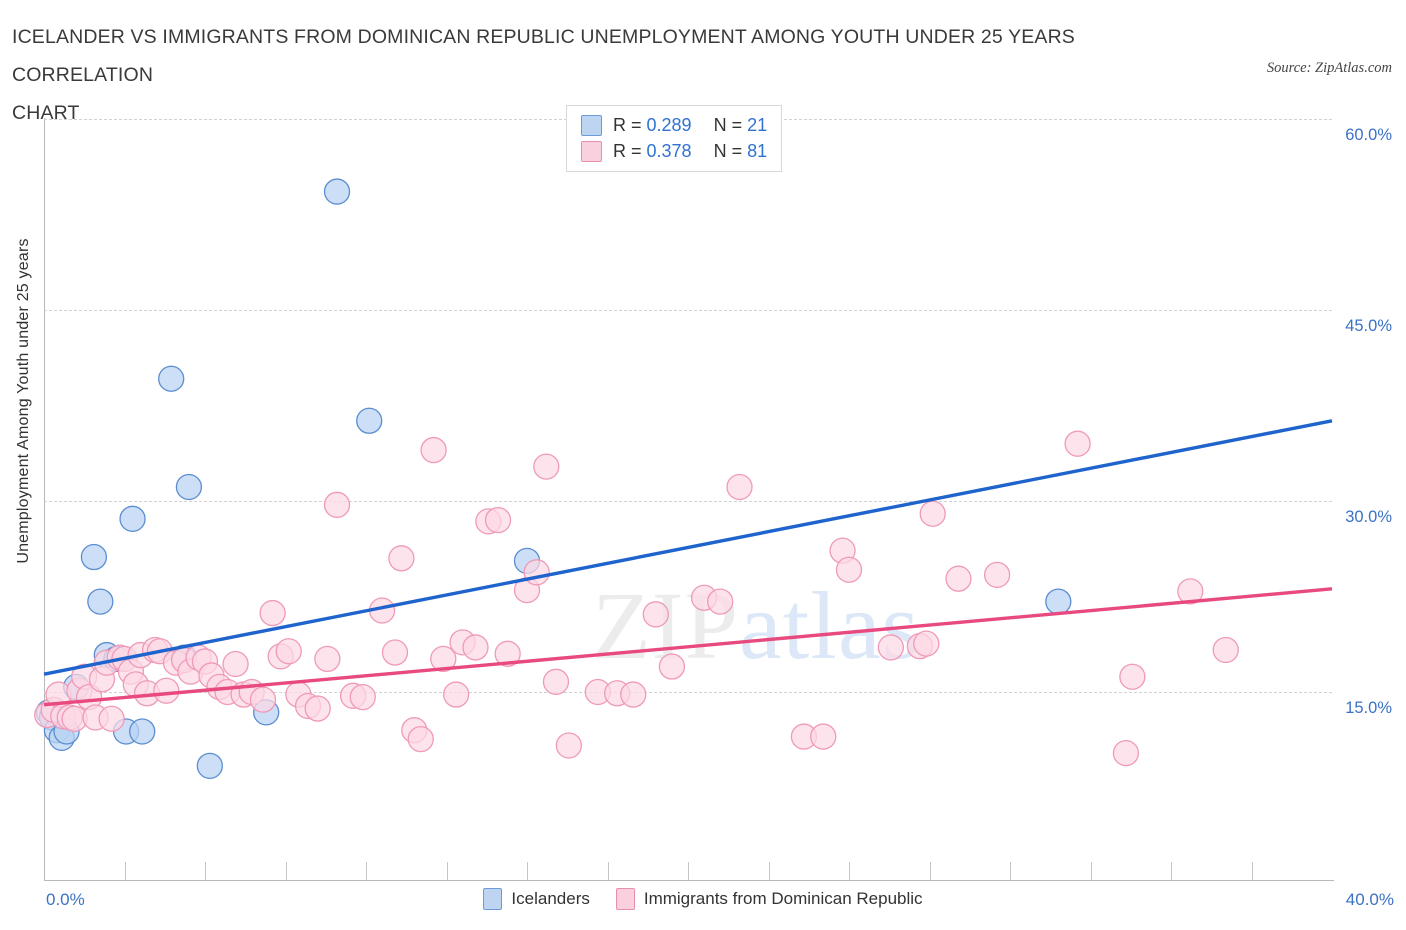 Image resolution: width=1406 pixels, height=930 pixels. What do you see at coordinates (625, 899) in the screenshot?
I see `legend-swatch-dominican-icon` at bounding box center [625, 899].